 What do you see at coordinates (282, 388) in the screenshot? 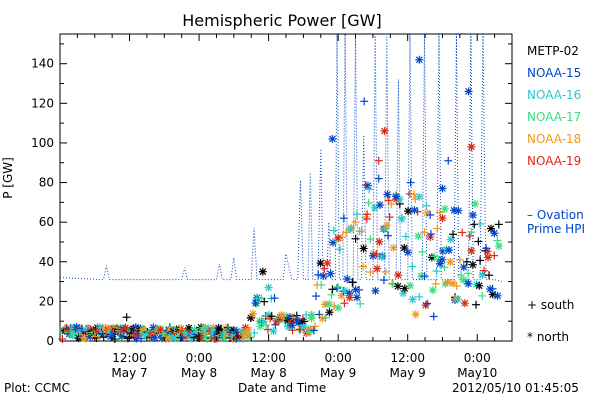
I see `footer-xlabel: Date and Time` at bounding box center [282, 388].